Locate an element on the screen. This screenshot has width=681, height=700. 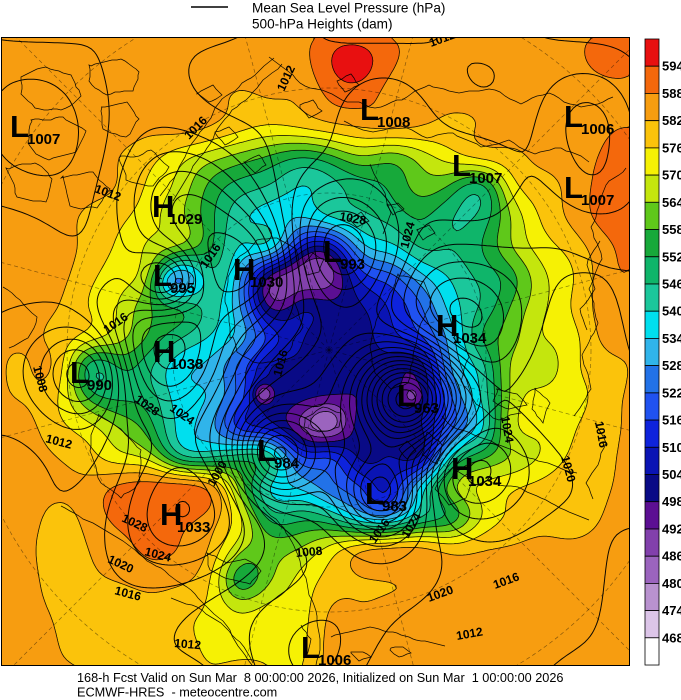
svg-text: 510 is located at coordinates (671, 447).